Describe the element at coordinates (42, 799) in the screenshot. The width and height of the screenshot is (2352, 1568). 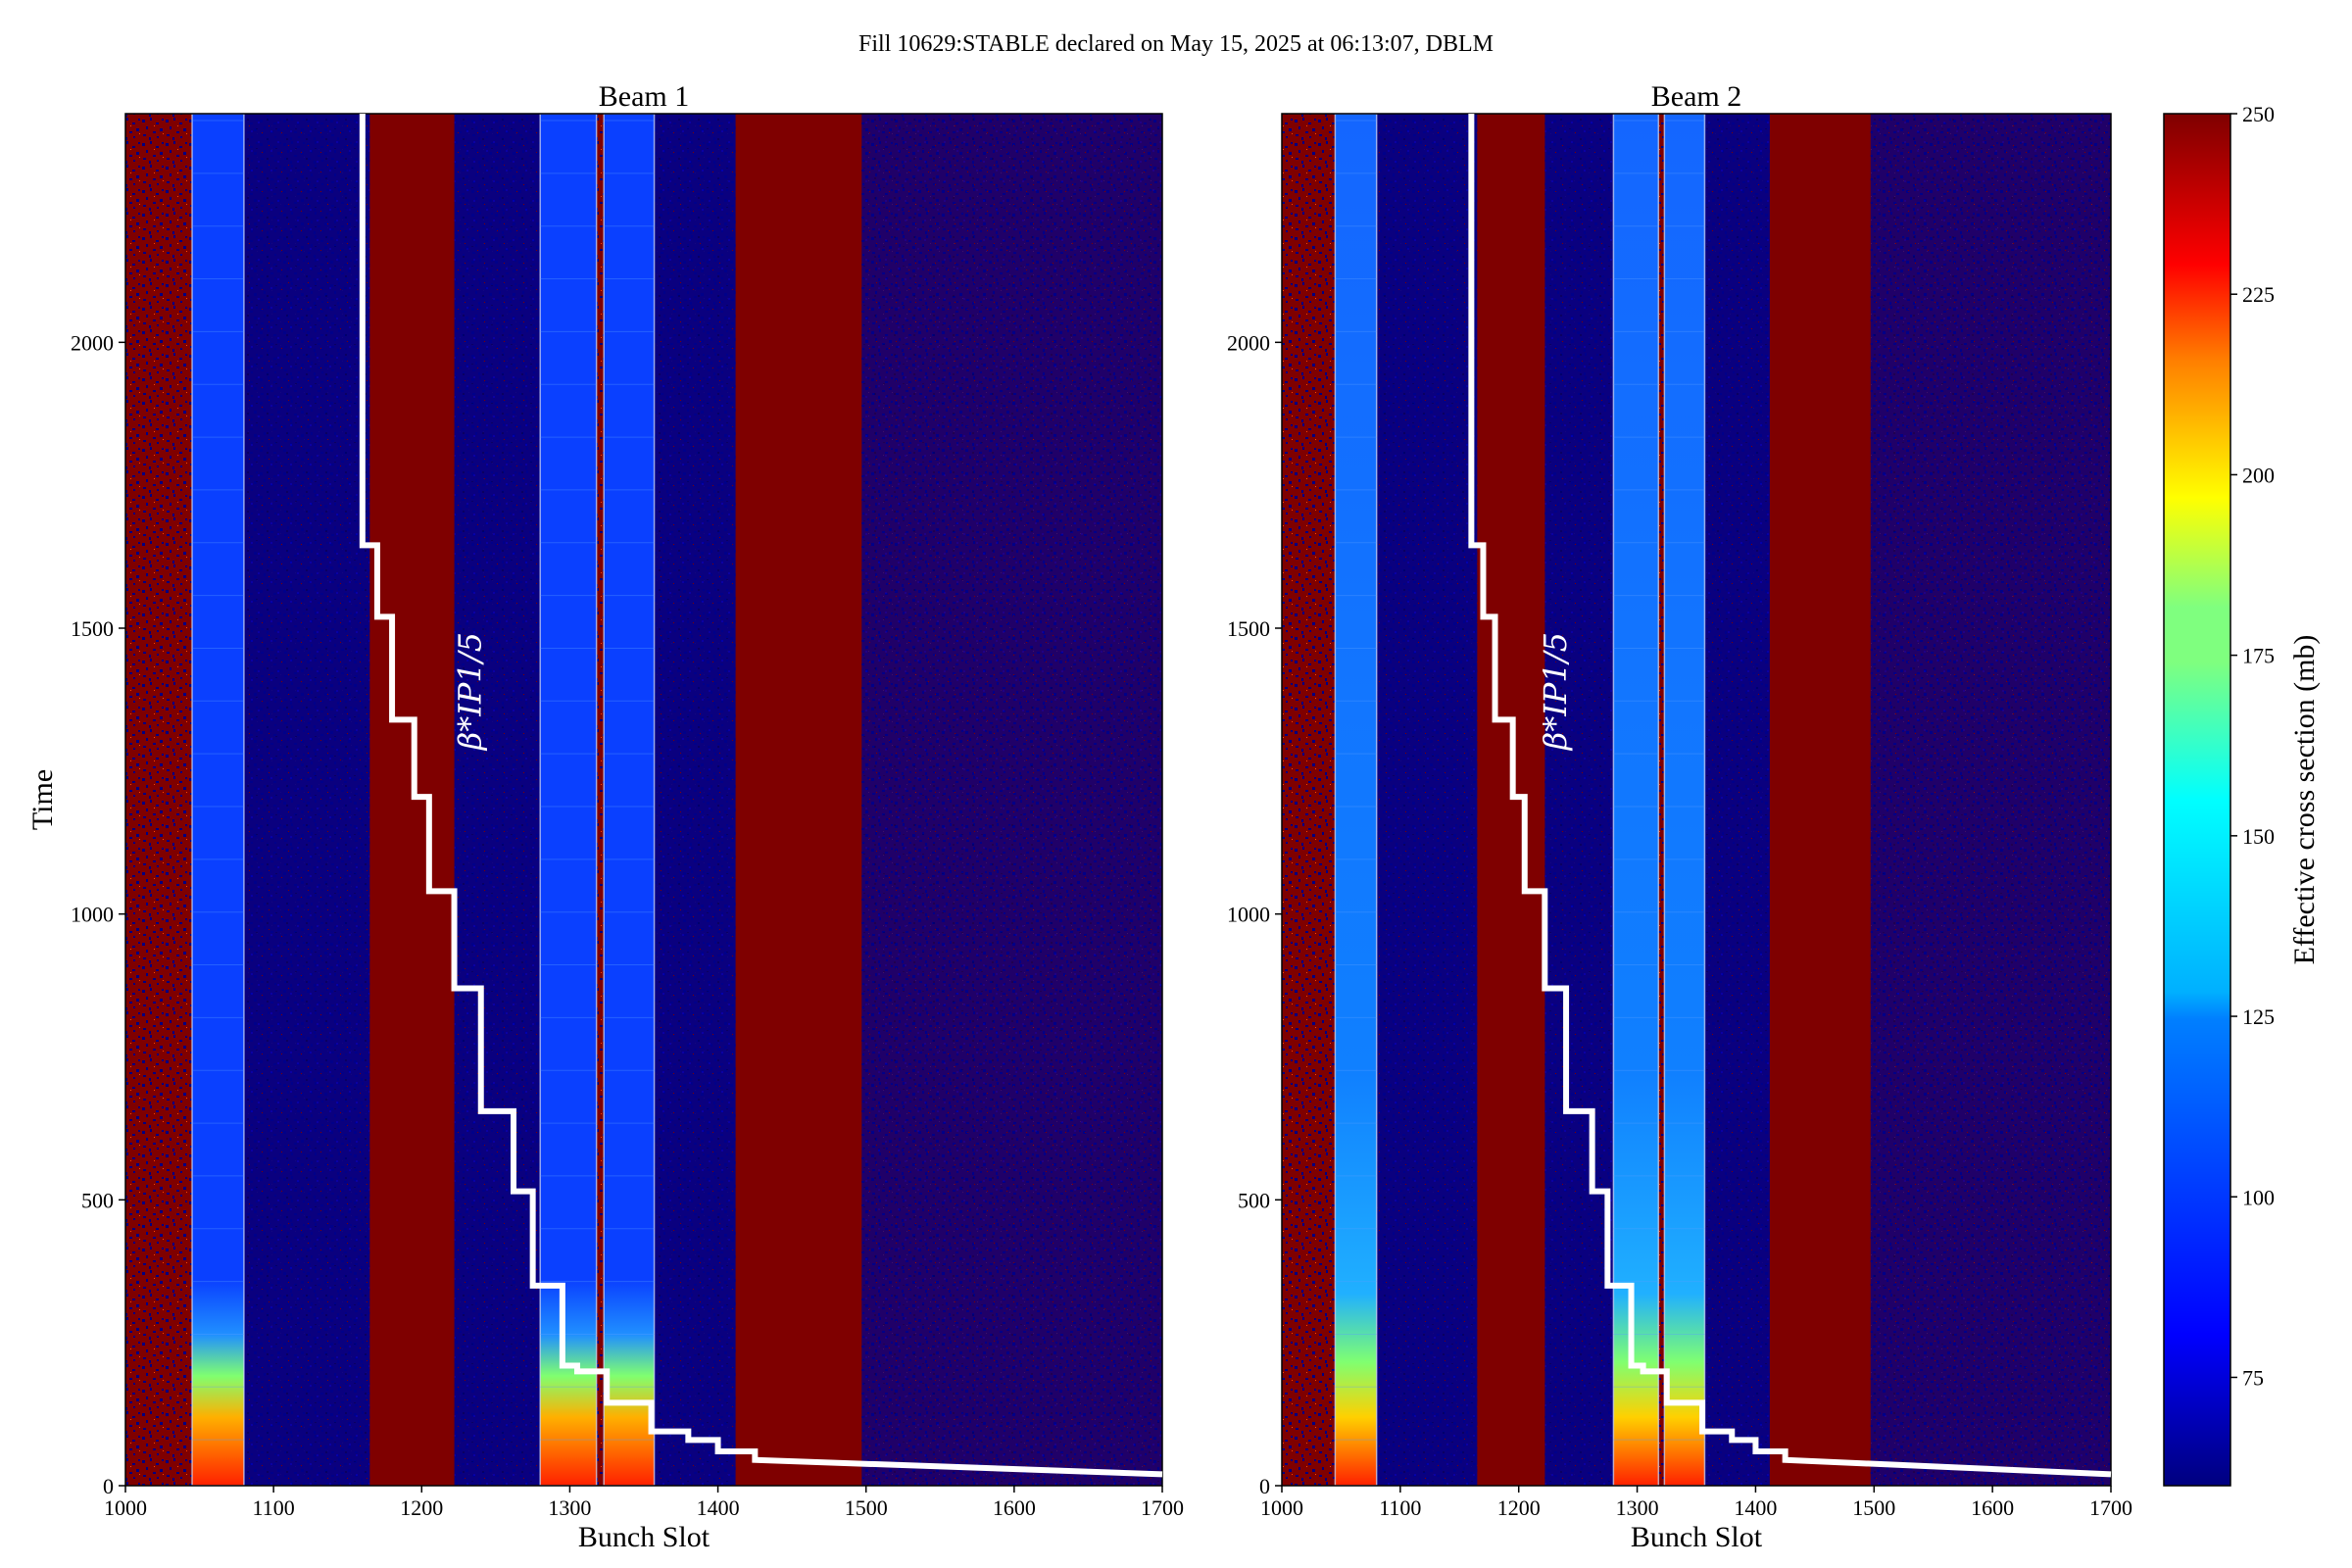
I see `y-axis-label: Time` at that location.